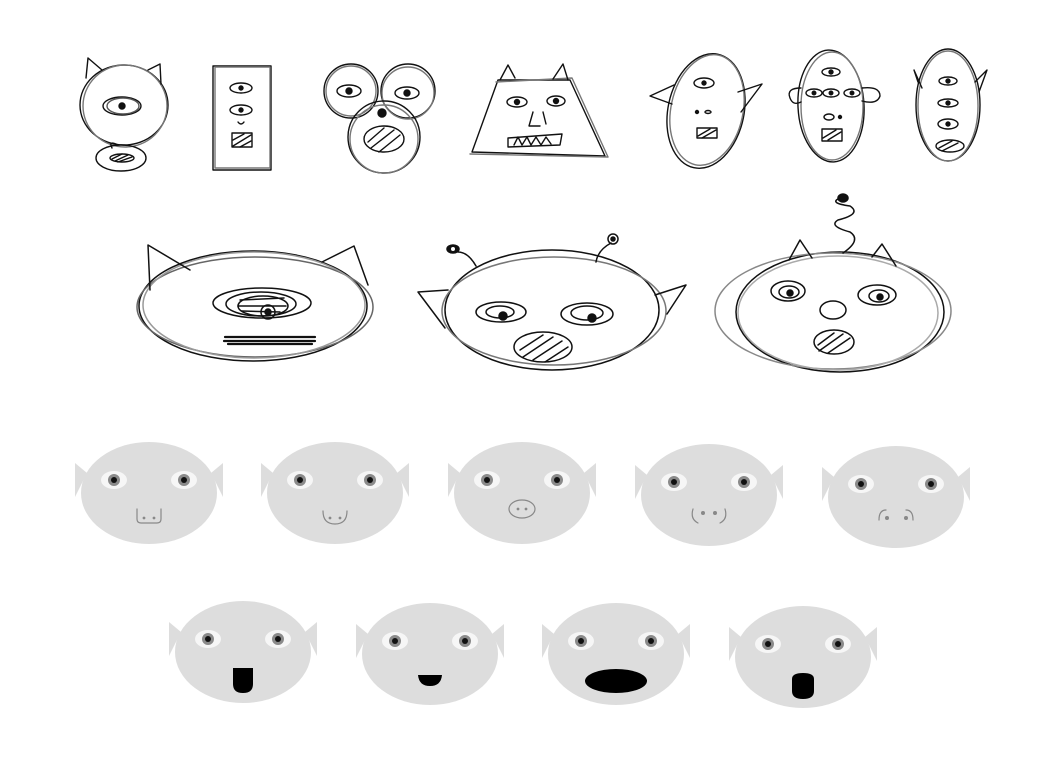 The image size is (1041, 769). Describe the element at coordinates (523, 654) in the screenshot. I see `mouth-variants-row` at that location.